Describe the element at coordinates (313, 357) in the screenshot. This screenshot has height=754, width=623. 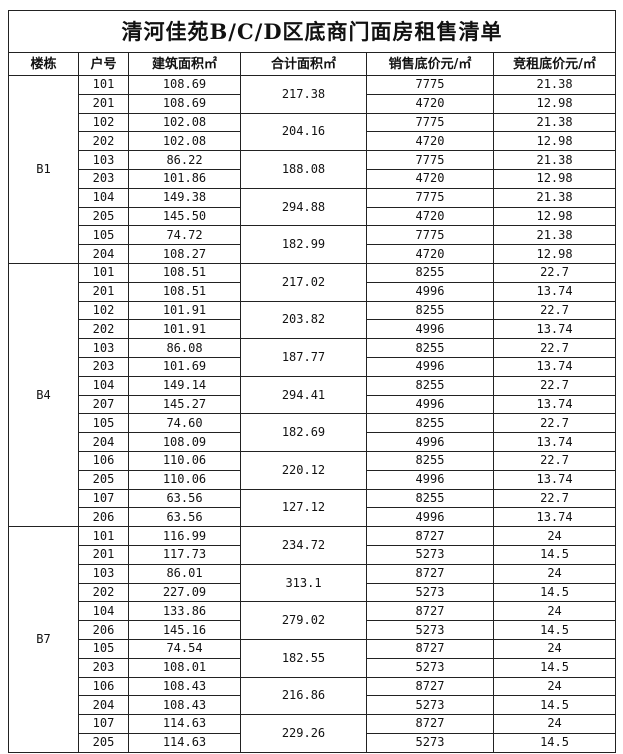
I see `table-row: 103 86.08 187.77 8255 22.7` at that location.